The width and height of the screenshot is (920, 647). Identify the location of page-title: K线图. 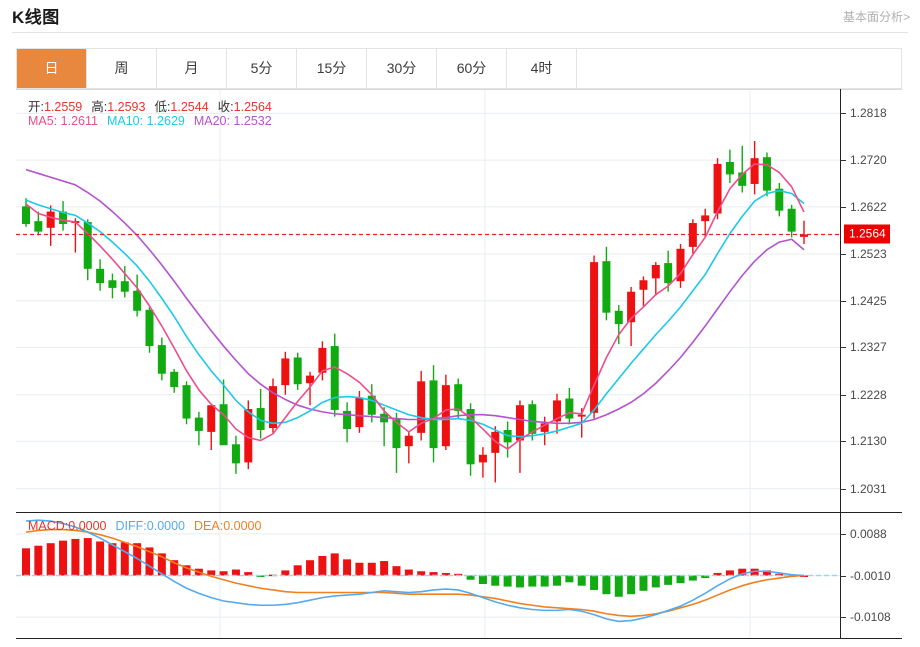
(36, 17).